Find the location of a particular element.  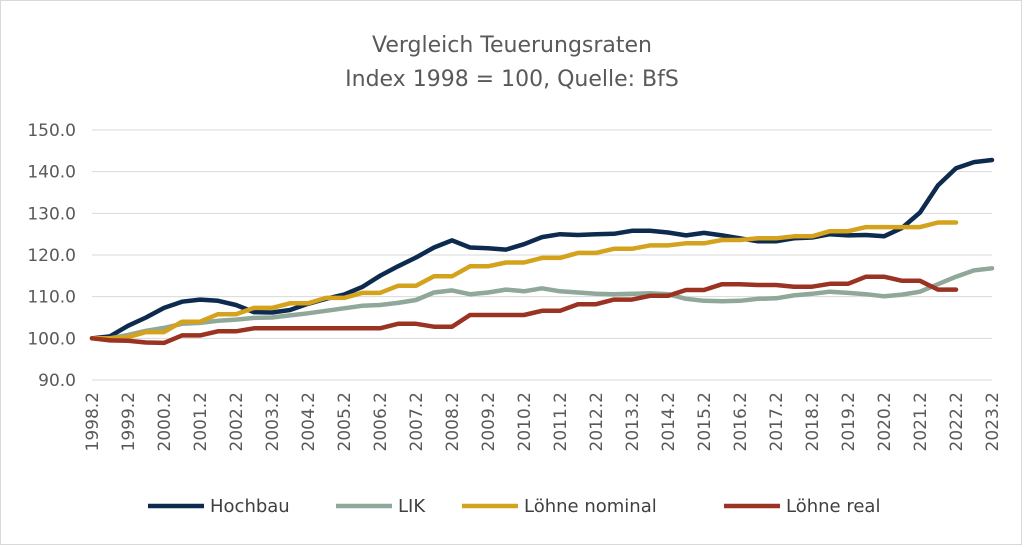

x-tick-label: 2018.2 is located at coordinates (813, 421).